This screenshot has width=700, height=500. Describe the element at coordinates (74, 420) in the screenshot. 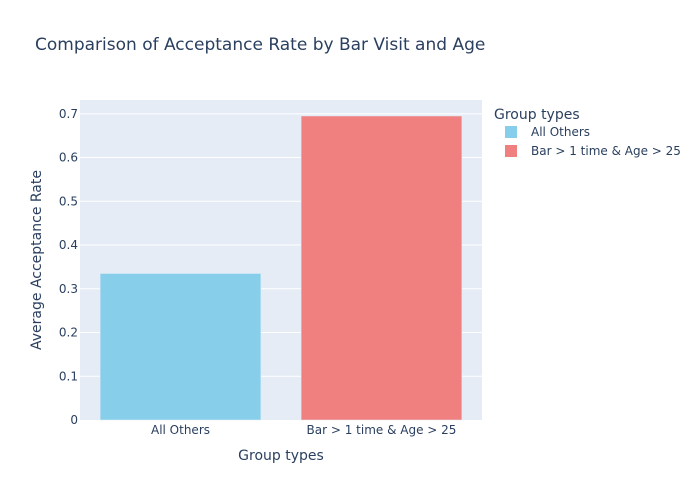

I see `y-tick-label: 0` at that location.